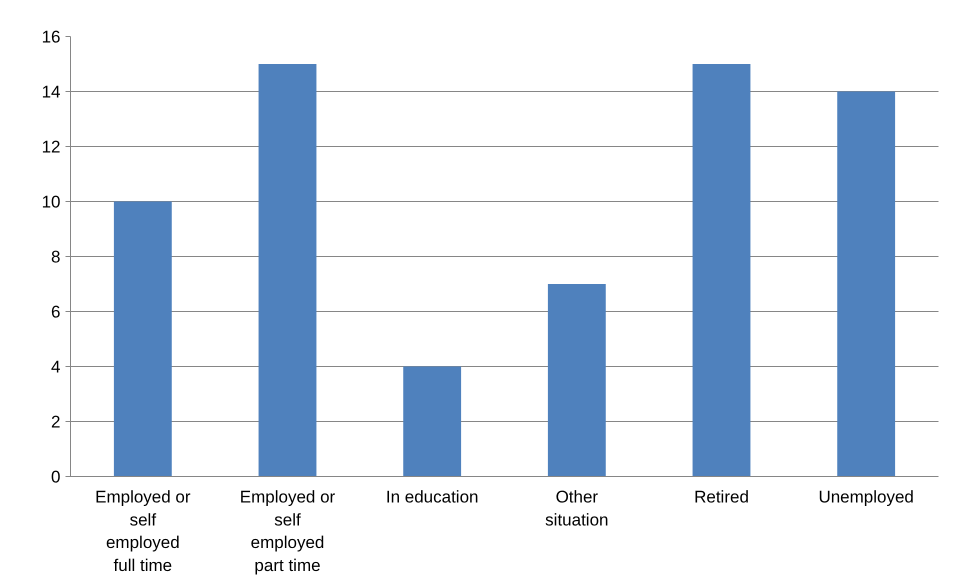  Describe the element at coordinates (721, 497) in the screenshot. I see `x-tick-label: Retired` at that location.